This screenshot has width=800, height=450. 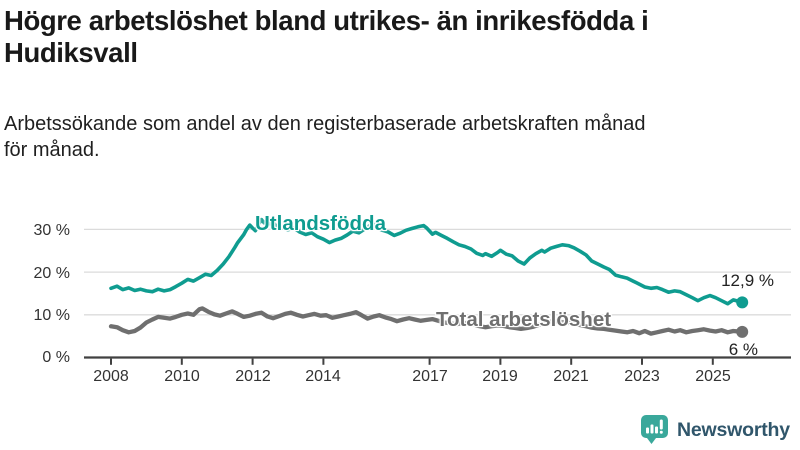 What do you see at coordinates (111, 376) in the screenshot?
I see `x-tick-label-2008: 2008` at bounding box center [111, 376].